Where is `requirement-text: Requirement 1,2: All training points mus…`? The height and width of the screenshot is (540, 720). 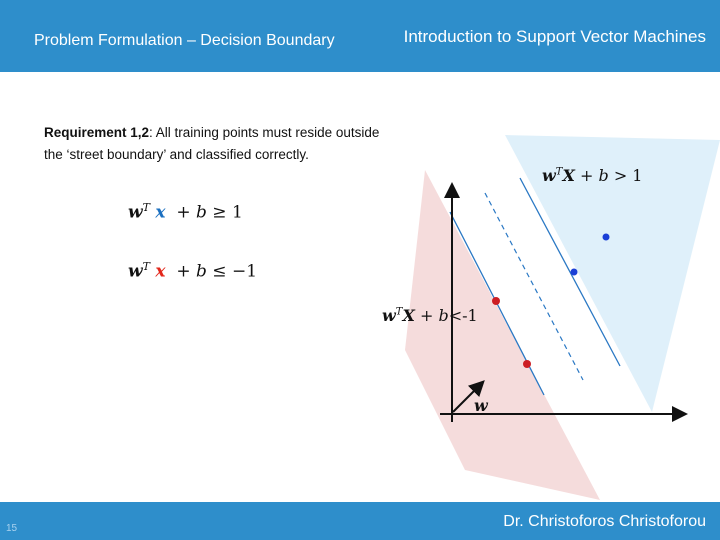
requirement-text: Requirement 1,2: All training points mus… is located at coordinates (219, 144).